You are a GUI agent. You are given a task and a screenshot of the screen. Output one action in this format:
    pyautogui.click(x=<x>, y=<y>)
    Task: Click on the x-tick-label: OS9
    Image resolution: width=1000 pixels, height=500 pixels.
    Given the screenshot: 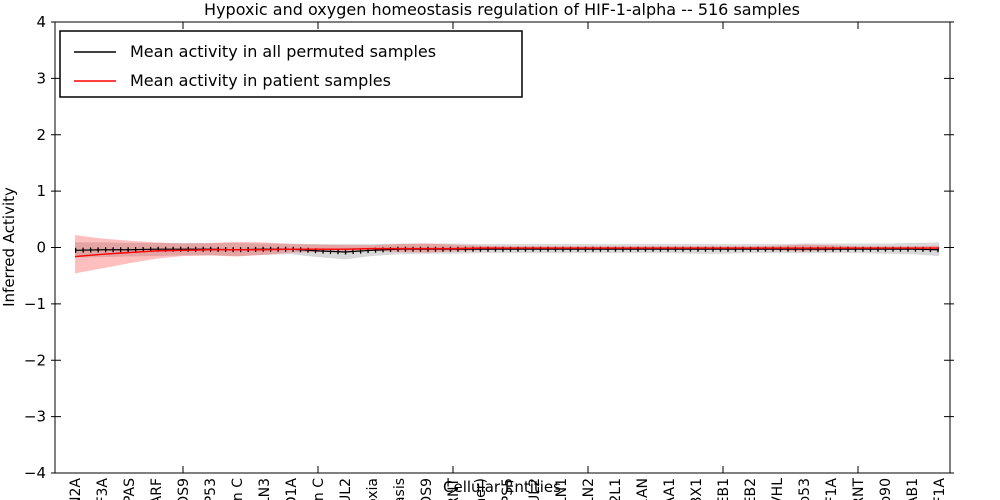 What is the action you would take?
    pyautogui.click(x=427, y=489)
    